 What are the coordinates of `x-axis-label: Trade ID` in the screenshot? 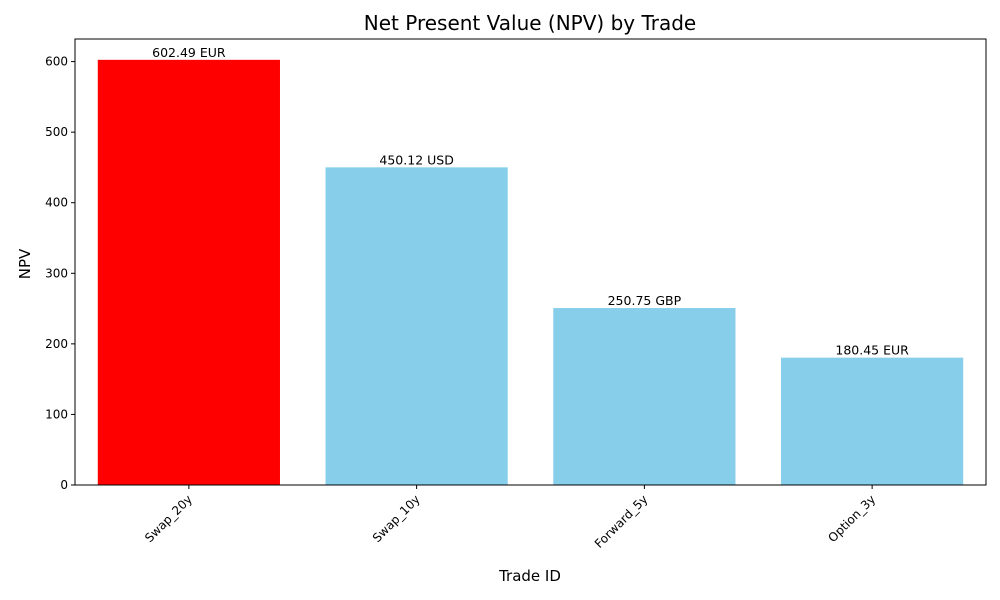 It's located at (529, 576).